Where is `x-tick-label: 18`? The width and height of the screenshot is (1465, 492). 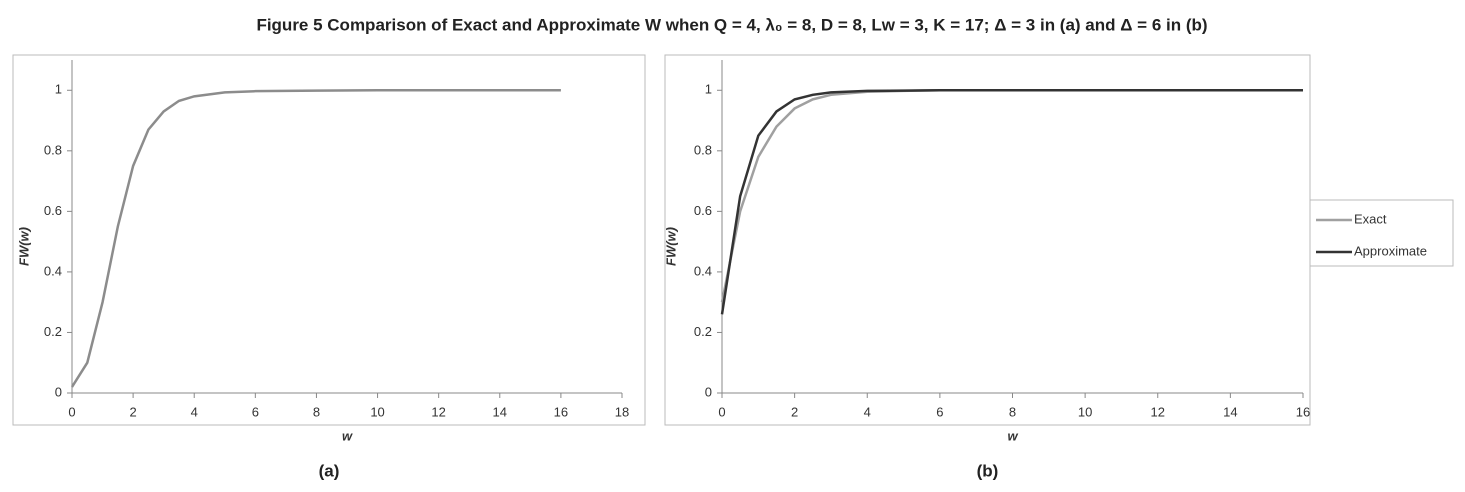
x-tick-label: 18 is located at coordinates (622, 411).